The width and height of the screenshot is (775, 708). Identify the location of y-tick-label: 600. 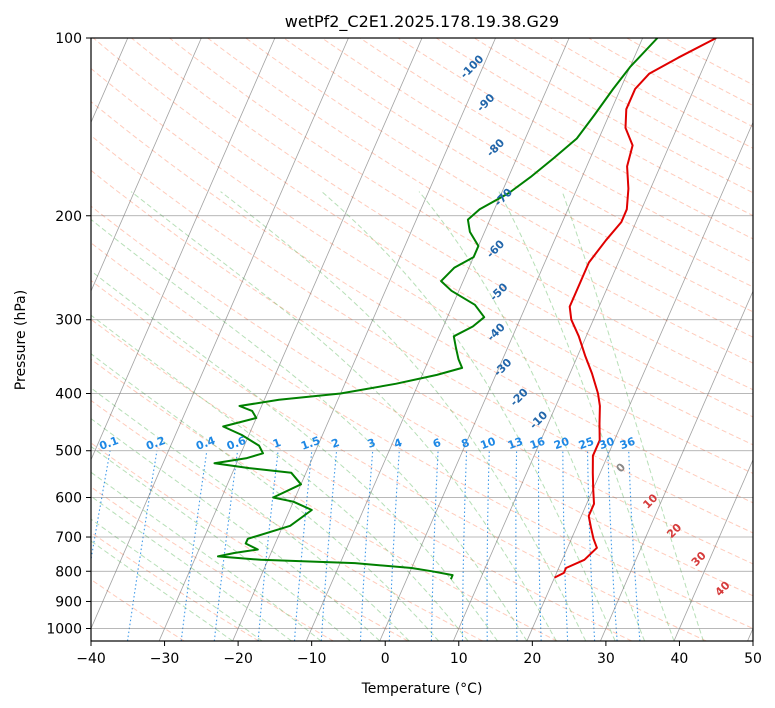
(68, 498).